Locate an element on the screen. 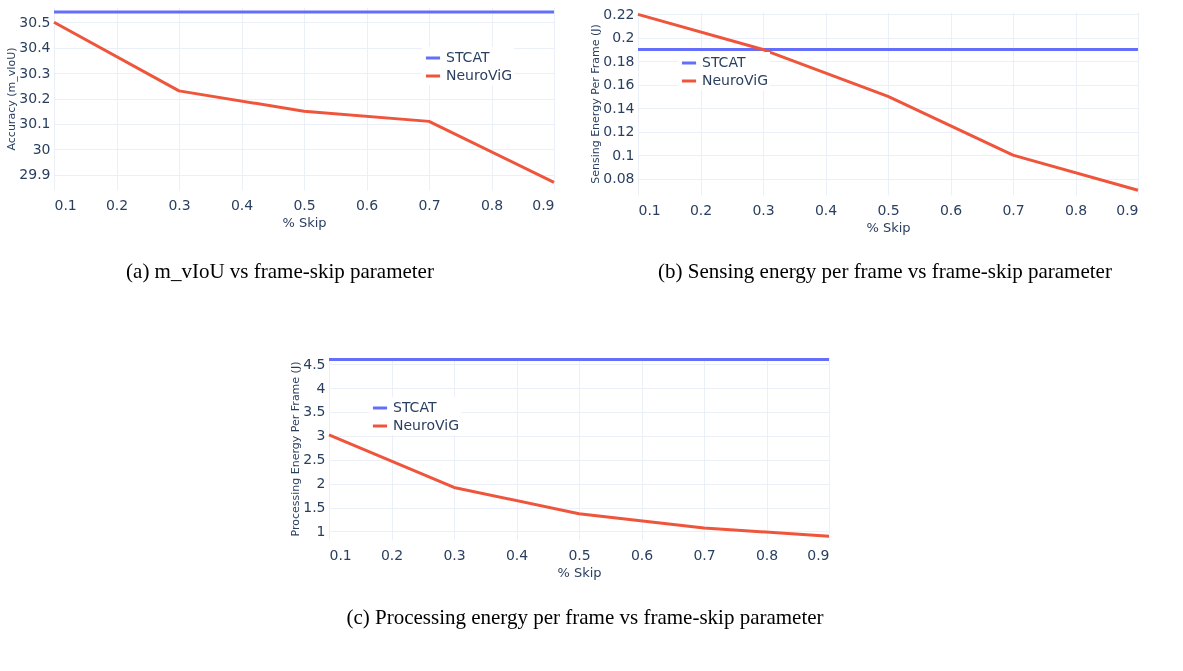 The height and width of the screenshot is (671, 1183). y-tick-label: 1.5 is located at coordinates (314, 507).